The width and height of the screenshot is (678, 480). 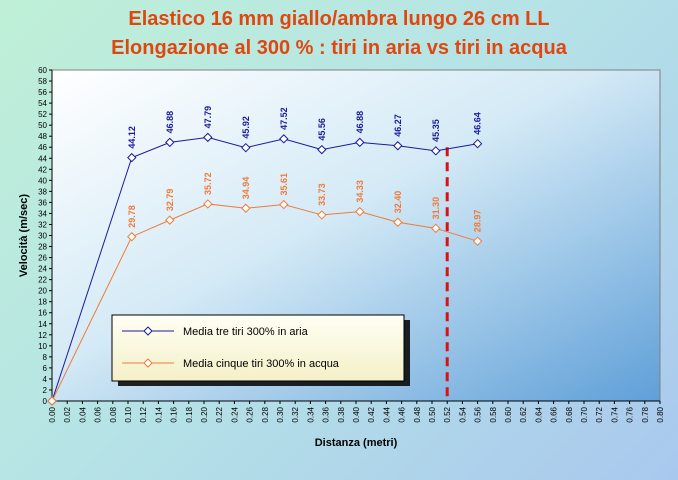 What do you see at coordinates (326, 414) in the screenshot?
I see `x-tick-label: 0.36` at bounding box center [326, 414].